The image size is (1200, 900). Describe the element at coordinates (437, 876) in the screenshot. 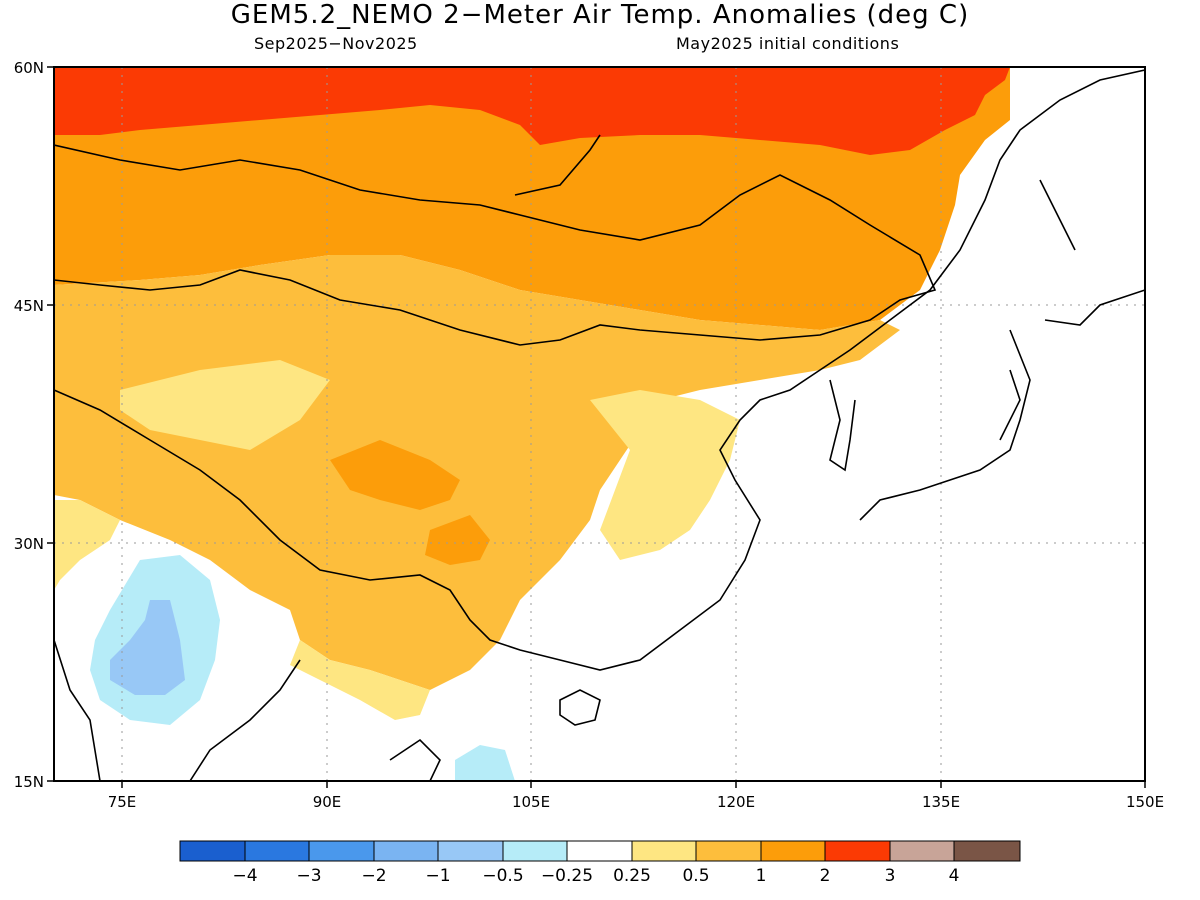

I see `colorbar-label: −1` at that location.